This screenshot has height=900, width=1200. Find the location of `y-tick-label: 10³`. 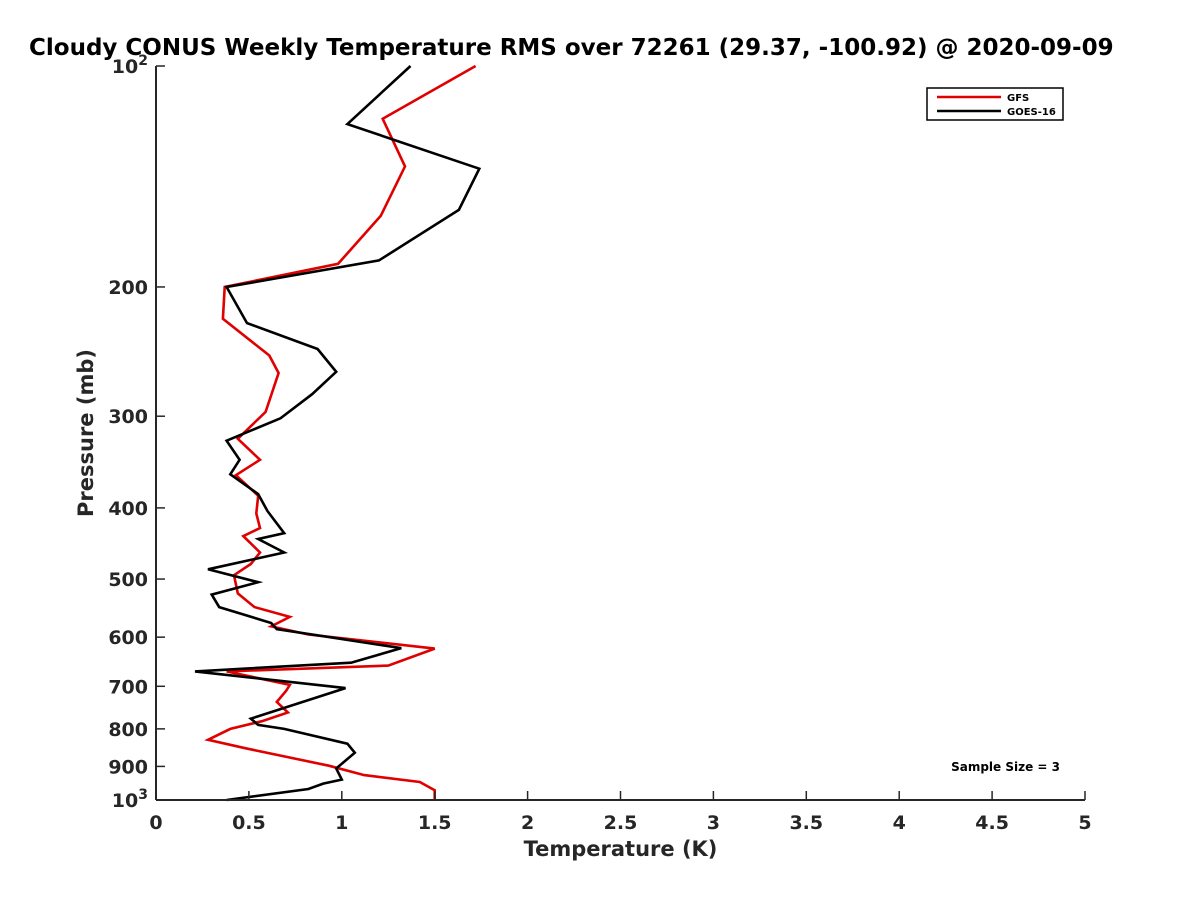

y-tick-label: 10³ is located at coordinates (130, 799).